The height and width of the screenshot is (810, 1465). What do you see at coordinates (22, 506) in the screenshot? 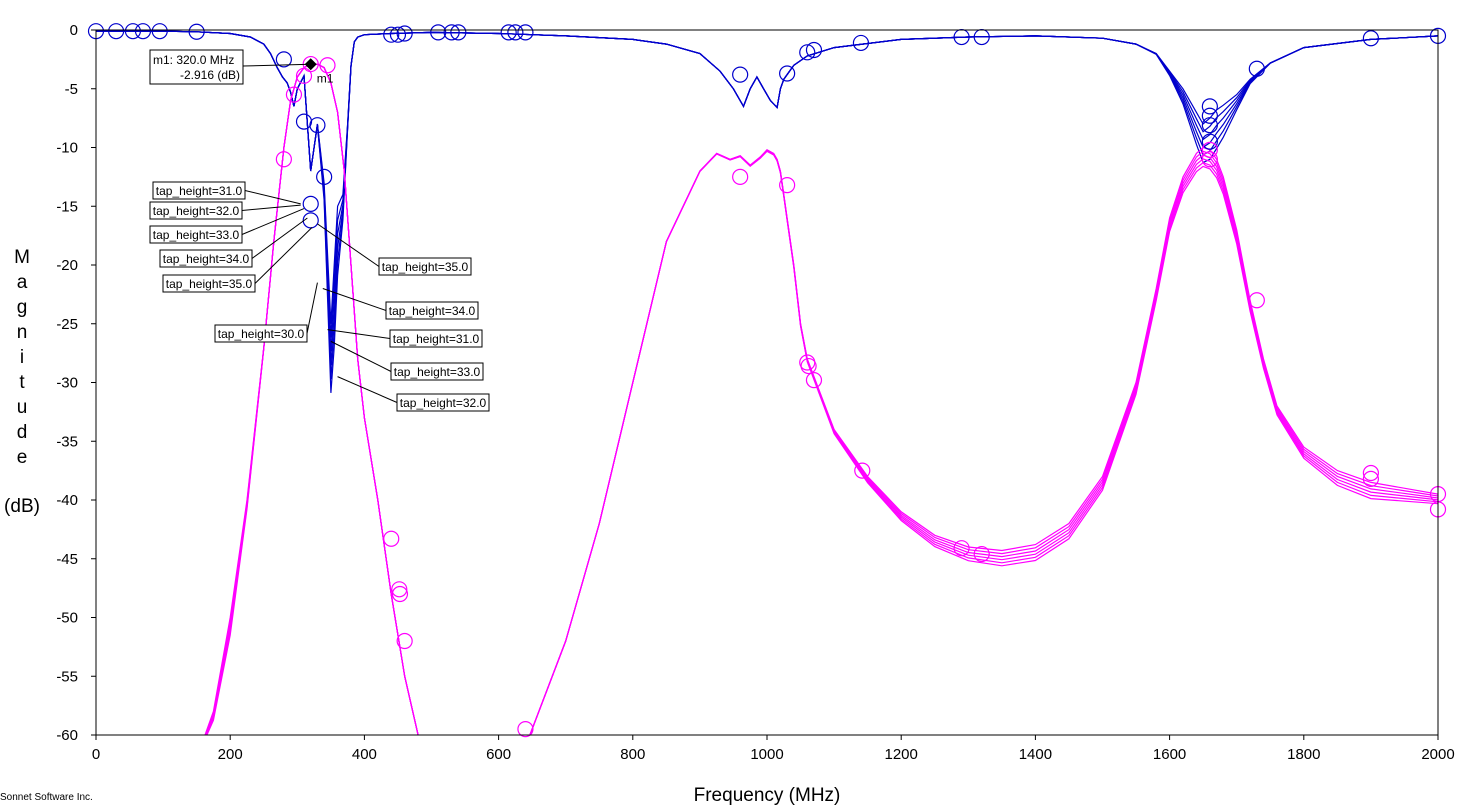
I see `y-axis-unit: (dB)` at bounding box center [22, 506].